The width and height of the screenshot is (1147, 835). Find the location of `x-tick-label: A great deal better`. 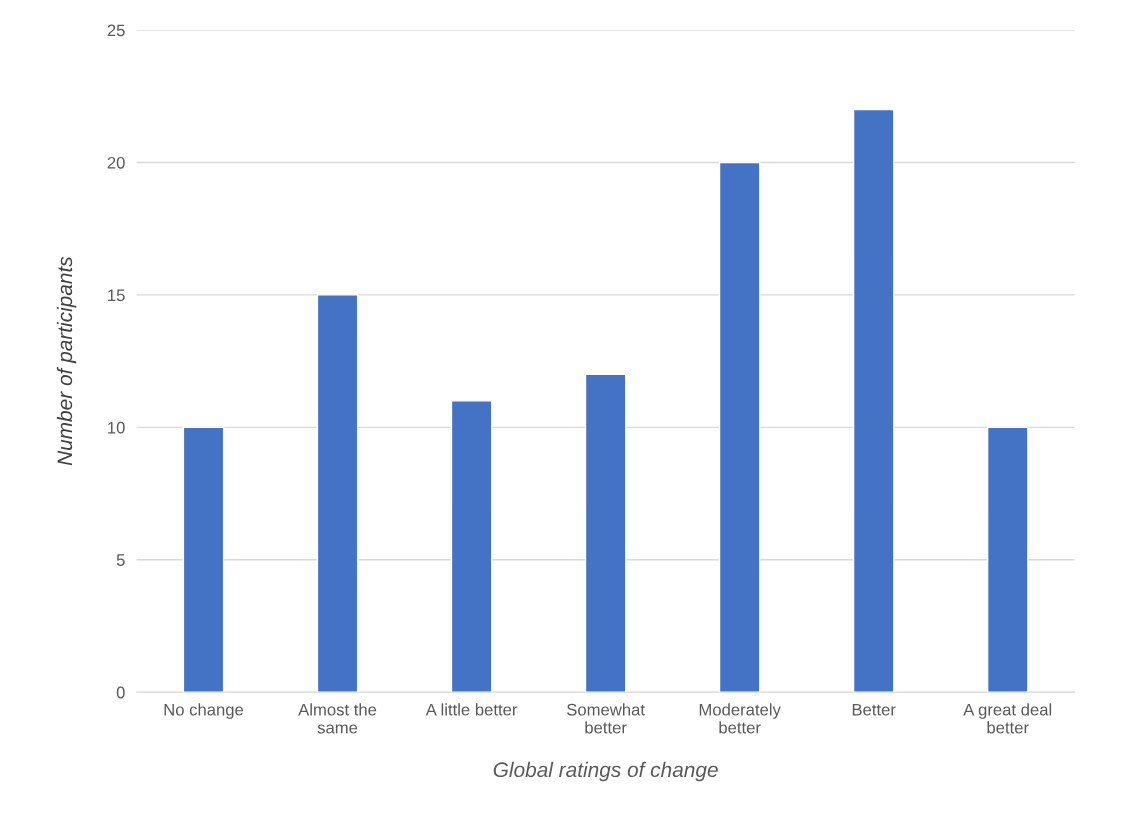

x-tick-label: A great deal better is located at coordinates (1007, 718).